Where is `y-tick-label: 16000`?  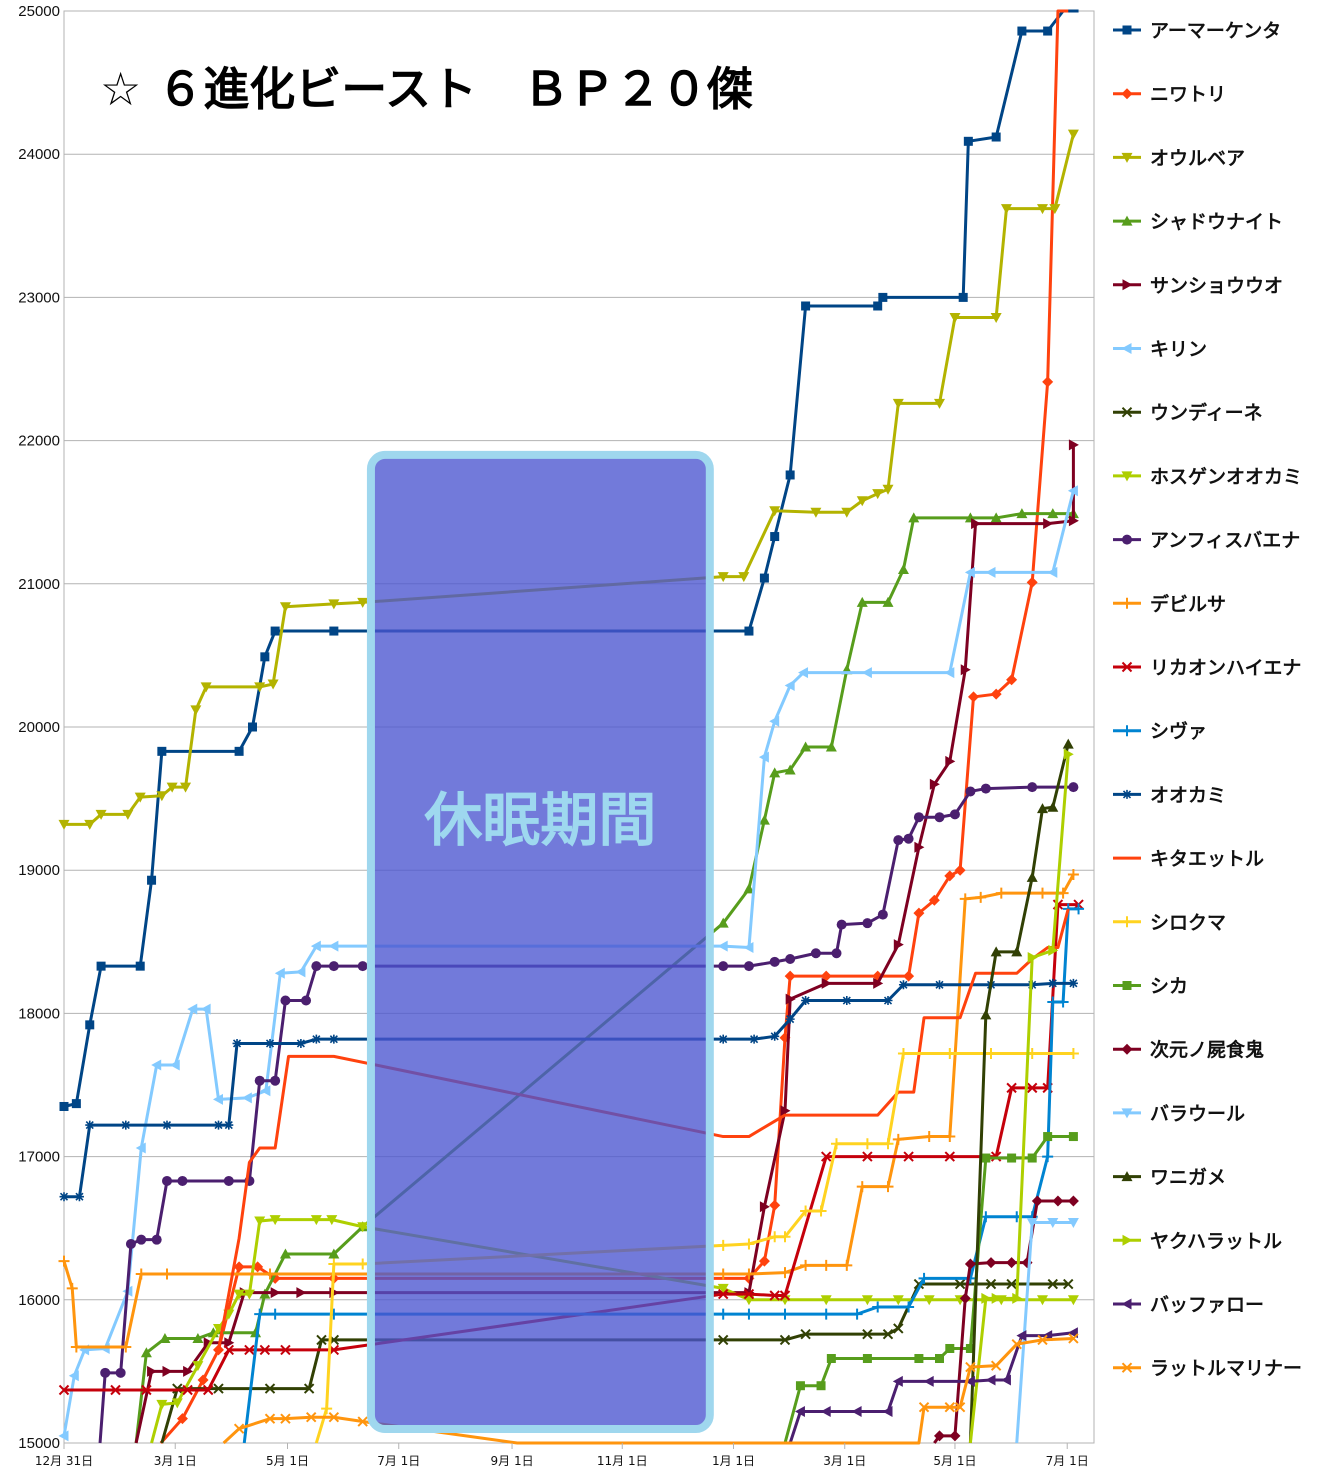 y-tick-label: 16000 is located at coordinates (39, 1300).